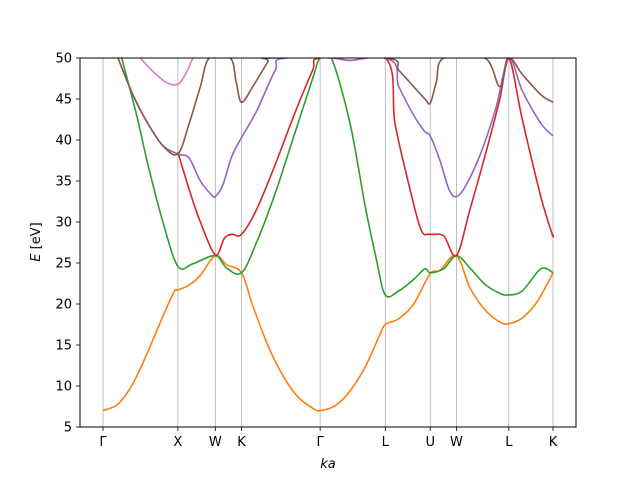 Image resolution: width=640 pixels, height=480 pixels. What do you see at coordinates (63, 59) in the screenshot?
I see `y-tick-label: 50` at bounding box center [63, 59].